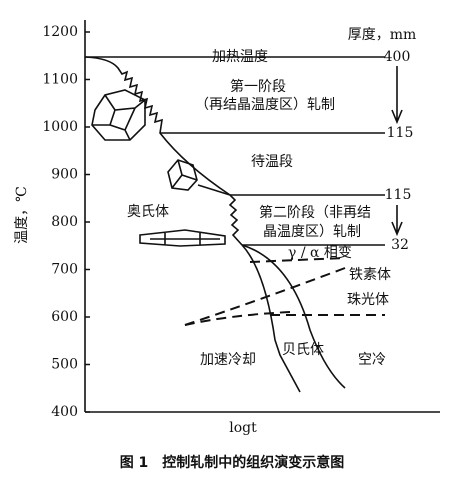  Describe the element at coordinates (370, 275) in the screenshot. I see `label: 铁素体` at that location.